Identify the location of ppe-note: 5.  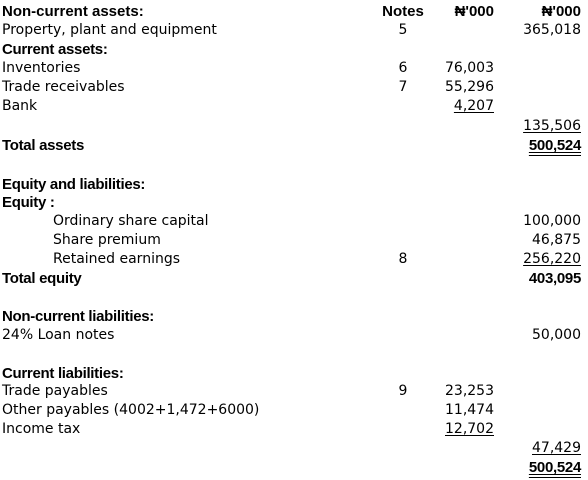
(403, 30).